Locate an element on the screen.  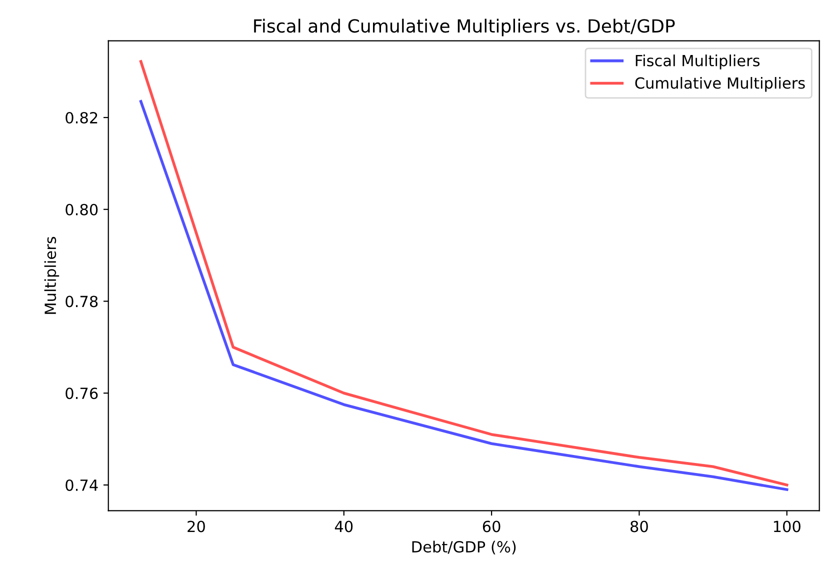
x-tick-label: 20 is located at coordinates (196, 526).